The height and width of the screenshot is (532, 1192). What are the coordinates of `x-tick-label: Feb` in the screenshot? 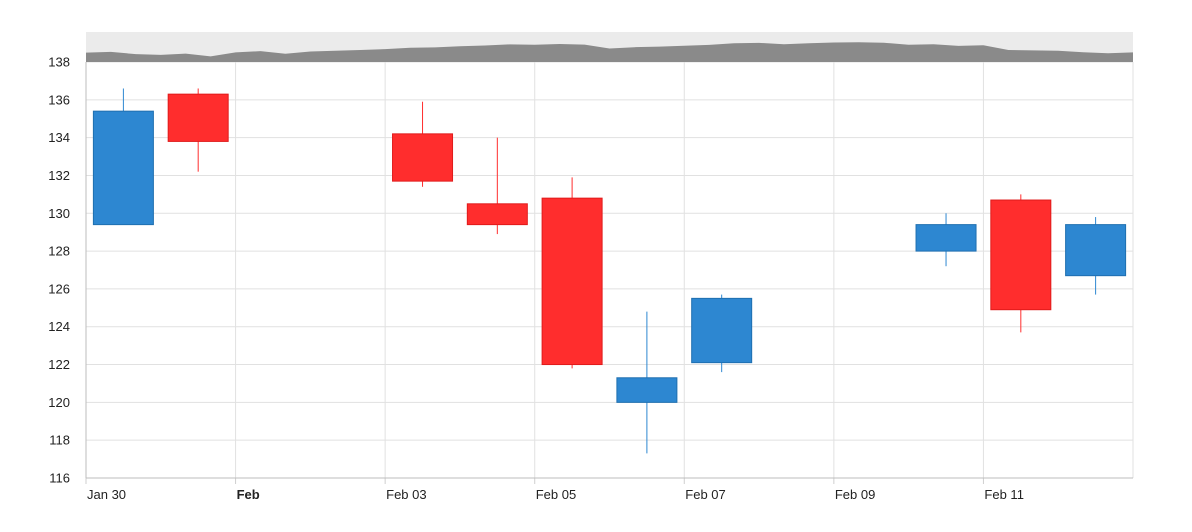 It's located at (248, 494).